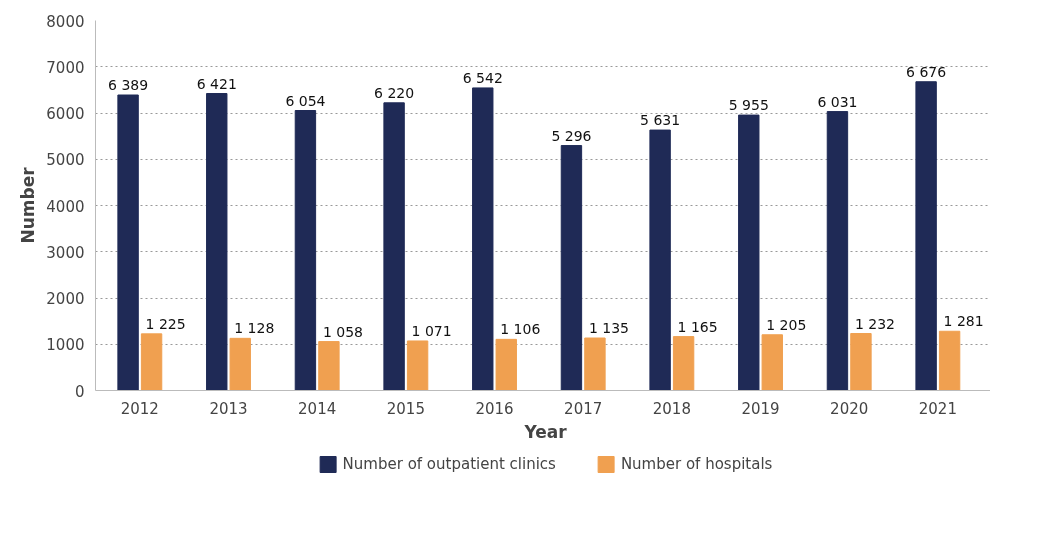 This screenshot has width=1042, height=555. I want to click on x-tick-label: 2013, so click(228, 408).